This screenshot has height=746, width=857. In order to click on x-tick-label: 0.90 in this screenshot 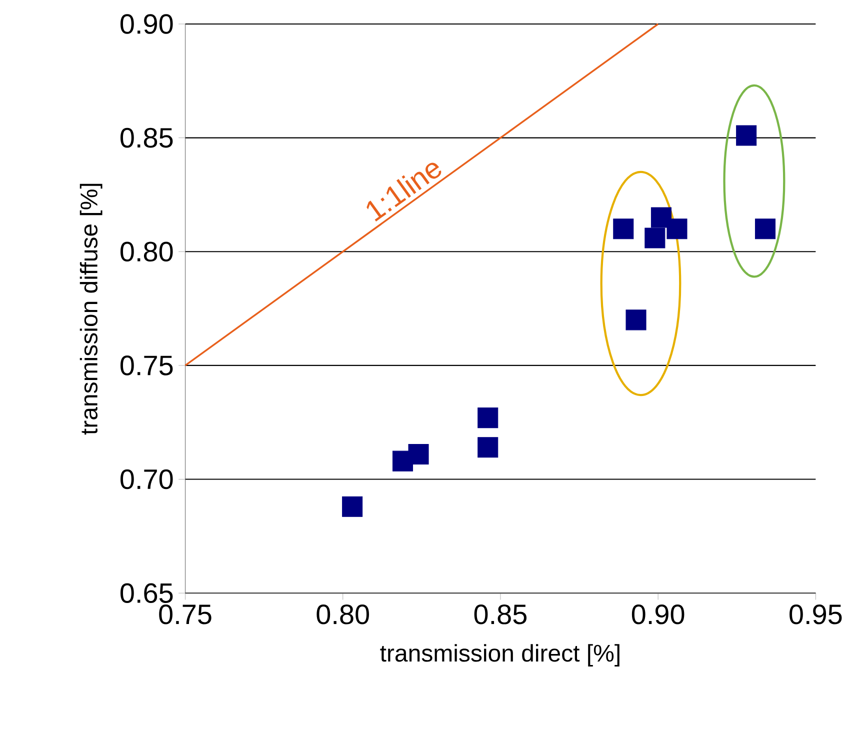, I will do `click(658, 614)`.